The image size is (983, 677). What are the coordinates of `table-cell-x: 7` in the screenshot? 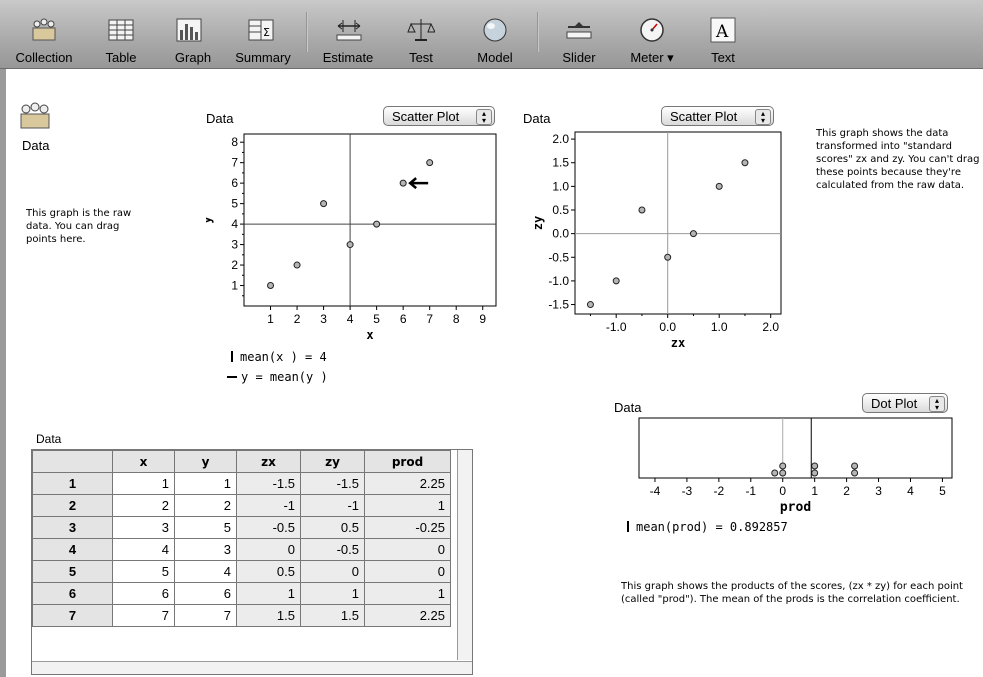 It's located at (143, 615).